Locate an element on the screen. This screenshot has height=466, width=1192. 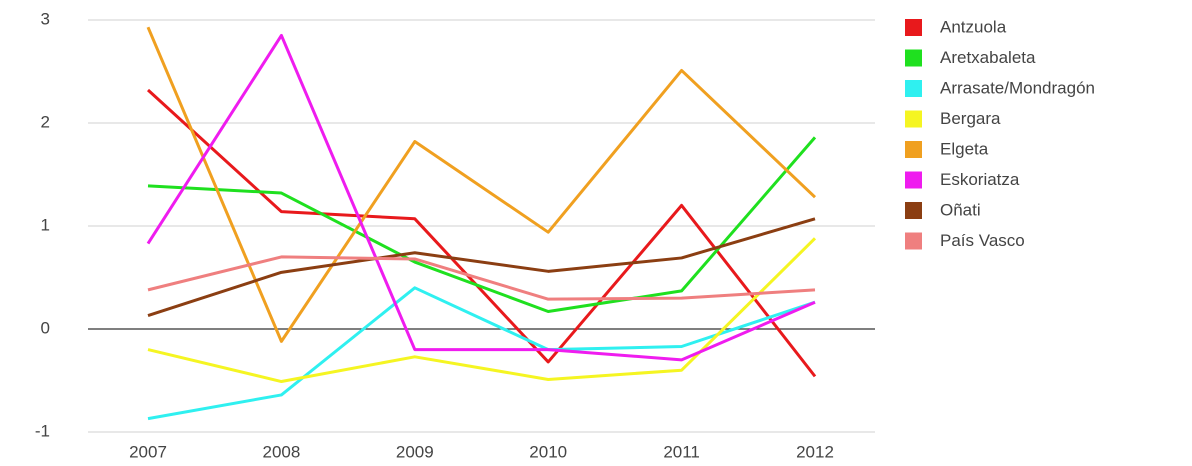
y-tick-label: 0 is located at coordinates (45, 327).